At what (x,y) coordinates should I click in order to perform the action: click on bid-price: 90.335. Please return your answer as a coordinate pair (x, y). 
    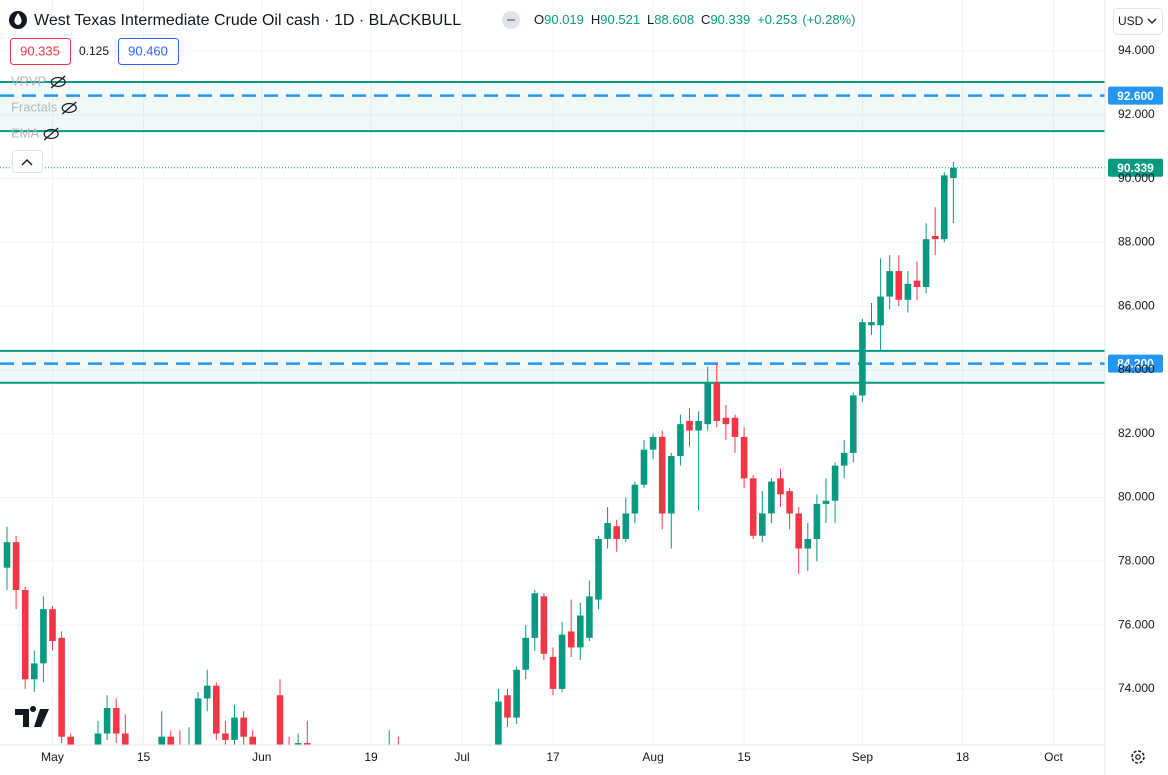
    Looking at the image, I should click on (40, 50).